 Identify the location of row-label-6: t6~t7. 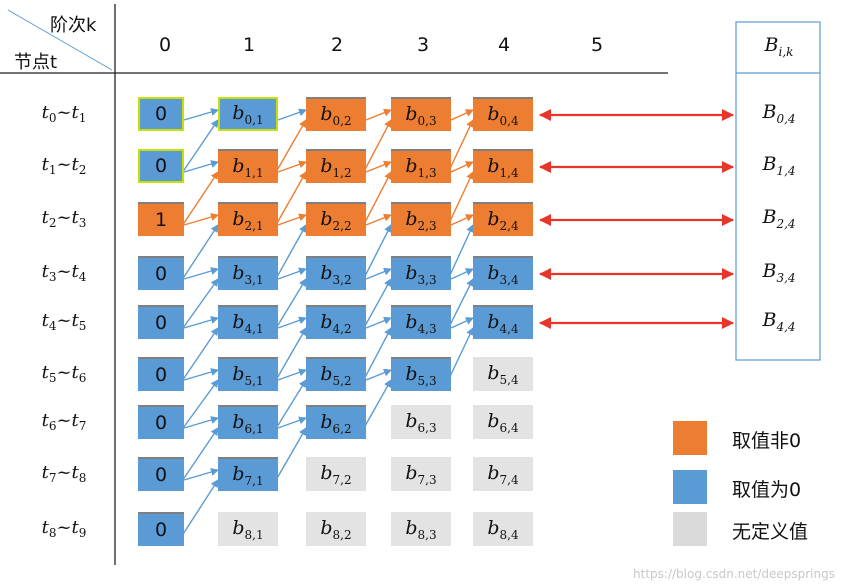
(64, 421).